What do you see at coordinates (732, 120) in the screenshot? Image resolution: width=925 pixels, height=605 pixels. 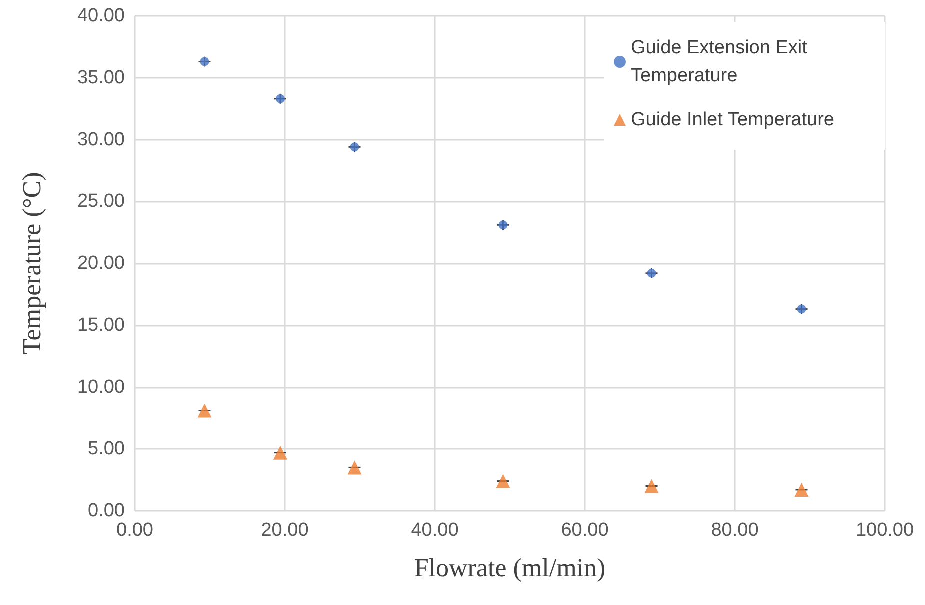 I see `legend-label: Guide Inlet Temperature` at bounding box center [732, 120].